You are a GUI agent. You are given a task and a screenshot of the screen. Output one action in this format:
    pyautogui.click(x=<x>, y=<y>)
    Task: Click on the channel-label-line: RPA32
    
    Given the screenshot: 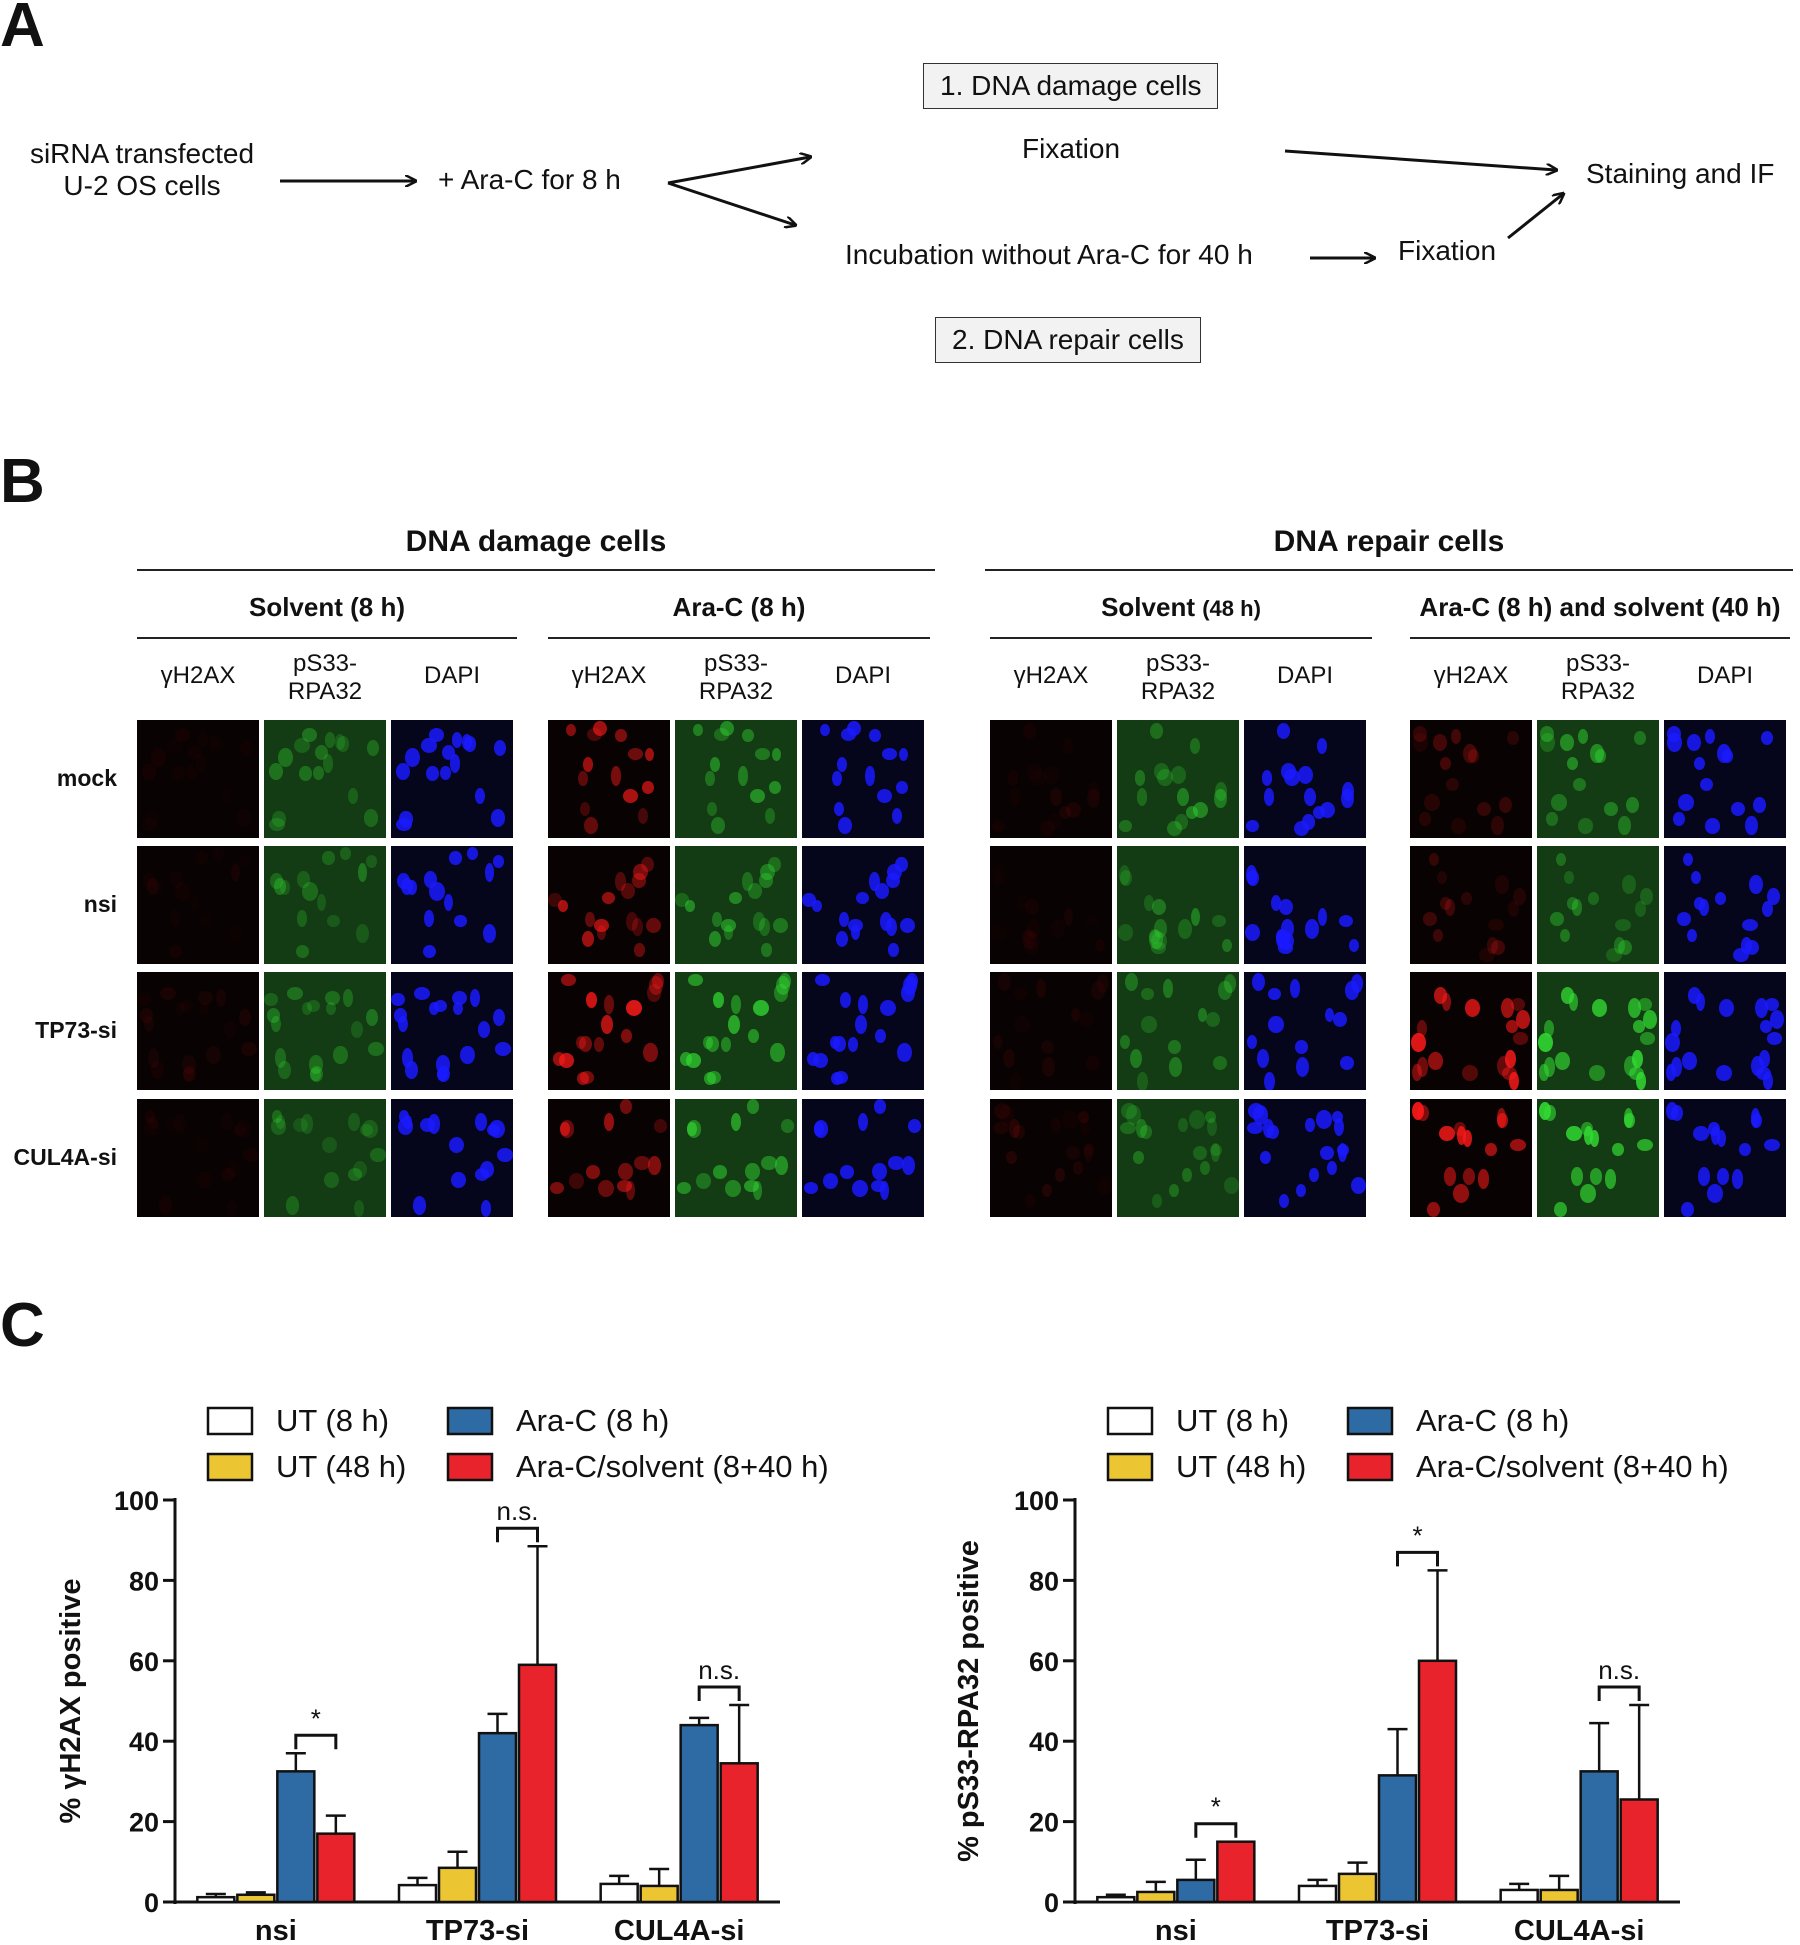 What is the action you would take?
    pyautogui.click(x=736, y=691)
    